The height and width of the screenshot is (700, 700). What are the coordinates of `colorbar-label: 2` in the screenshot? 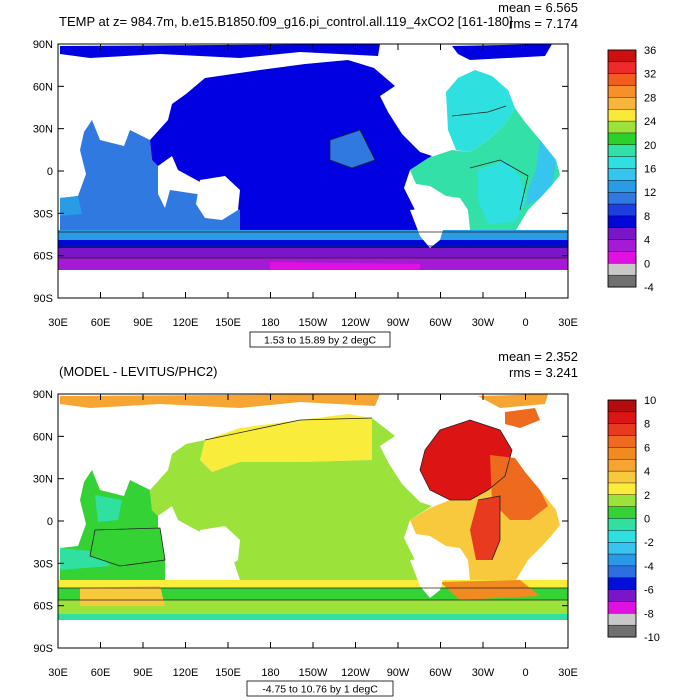 It's located at (647, 496).